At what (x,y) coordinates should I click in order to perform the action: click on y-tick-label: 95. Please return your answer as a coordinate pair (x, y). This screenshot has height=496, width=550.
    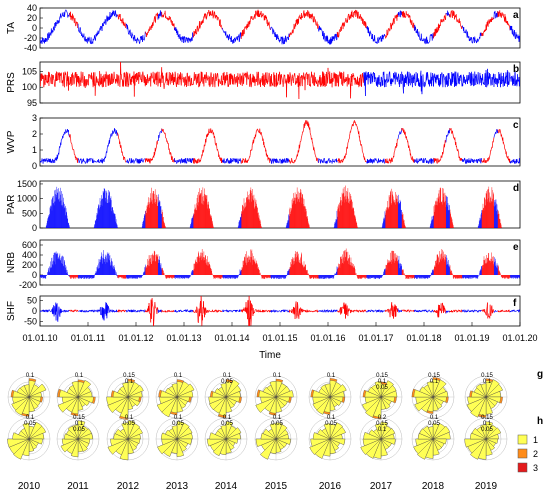
    Looking at the image, I should click on (32, 103).